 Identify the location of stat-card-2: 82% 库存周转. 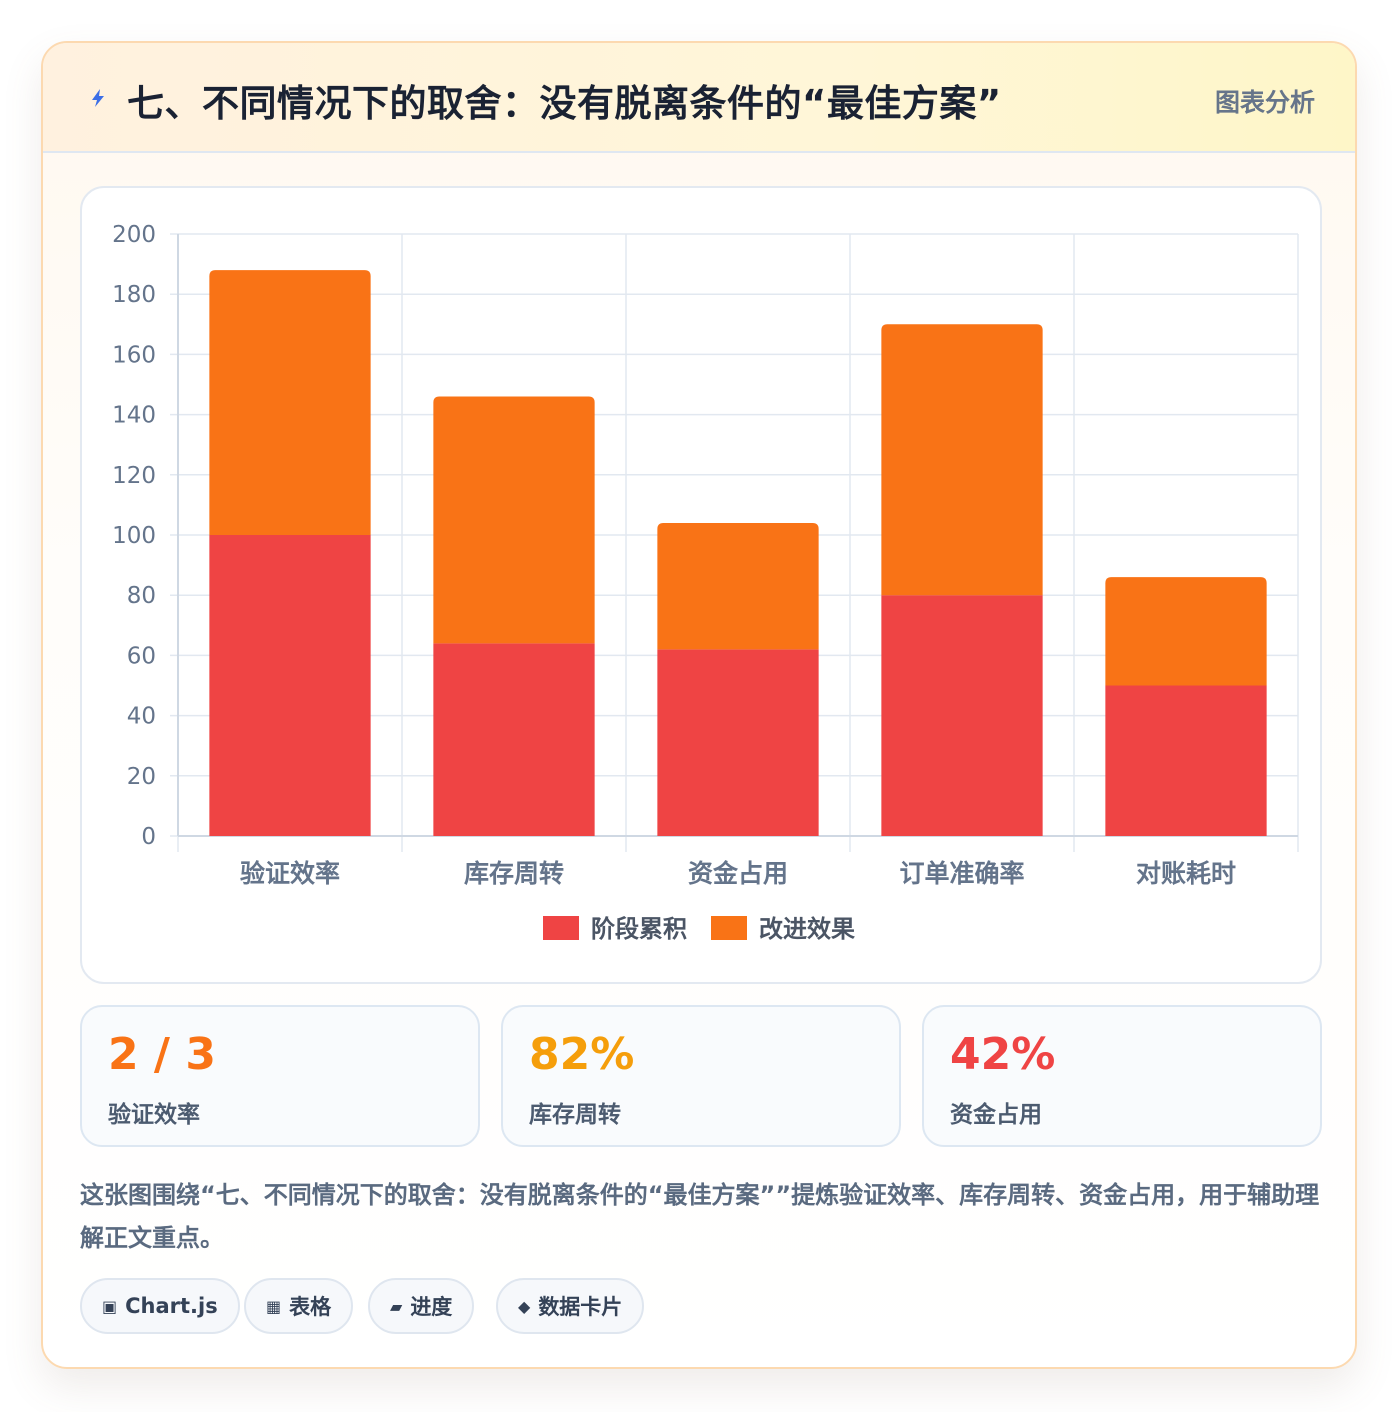
(701, 1076).